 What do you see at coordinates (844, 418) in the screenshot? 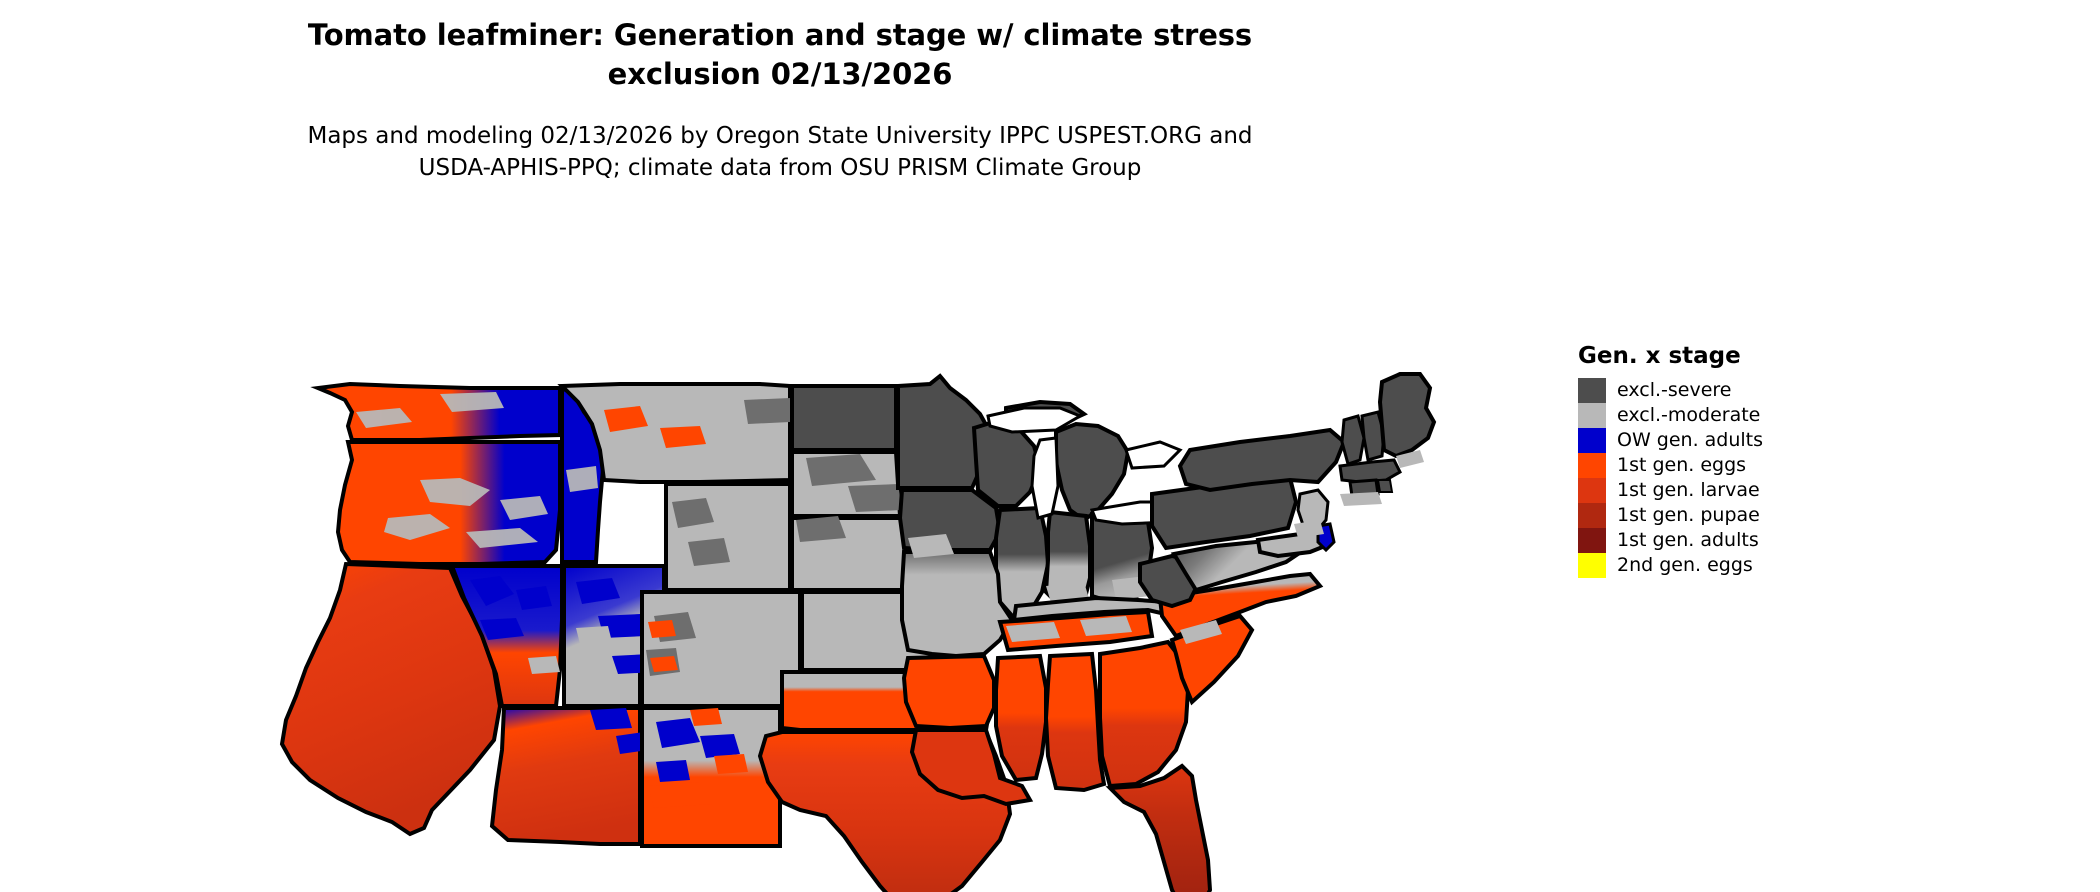
I see `map-region-north-dakota` at bounding box center [844, 418].